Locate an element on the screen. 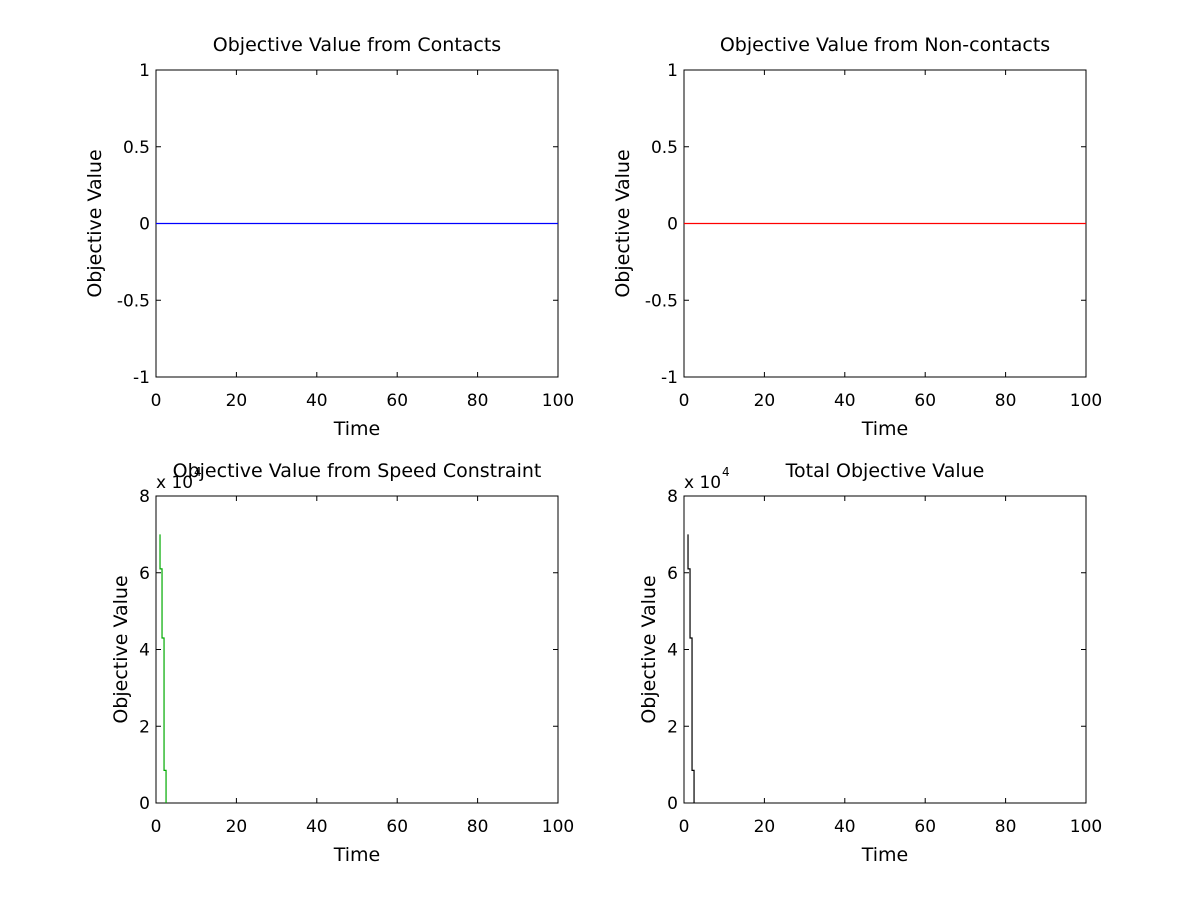 This screenshot has width=1200, height=904. plot-title: Objective Value from Non-contacts is located at coordinates (885, 45).